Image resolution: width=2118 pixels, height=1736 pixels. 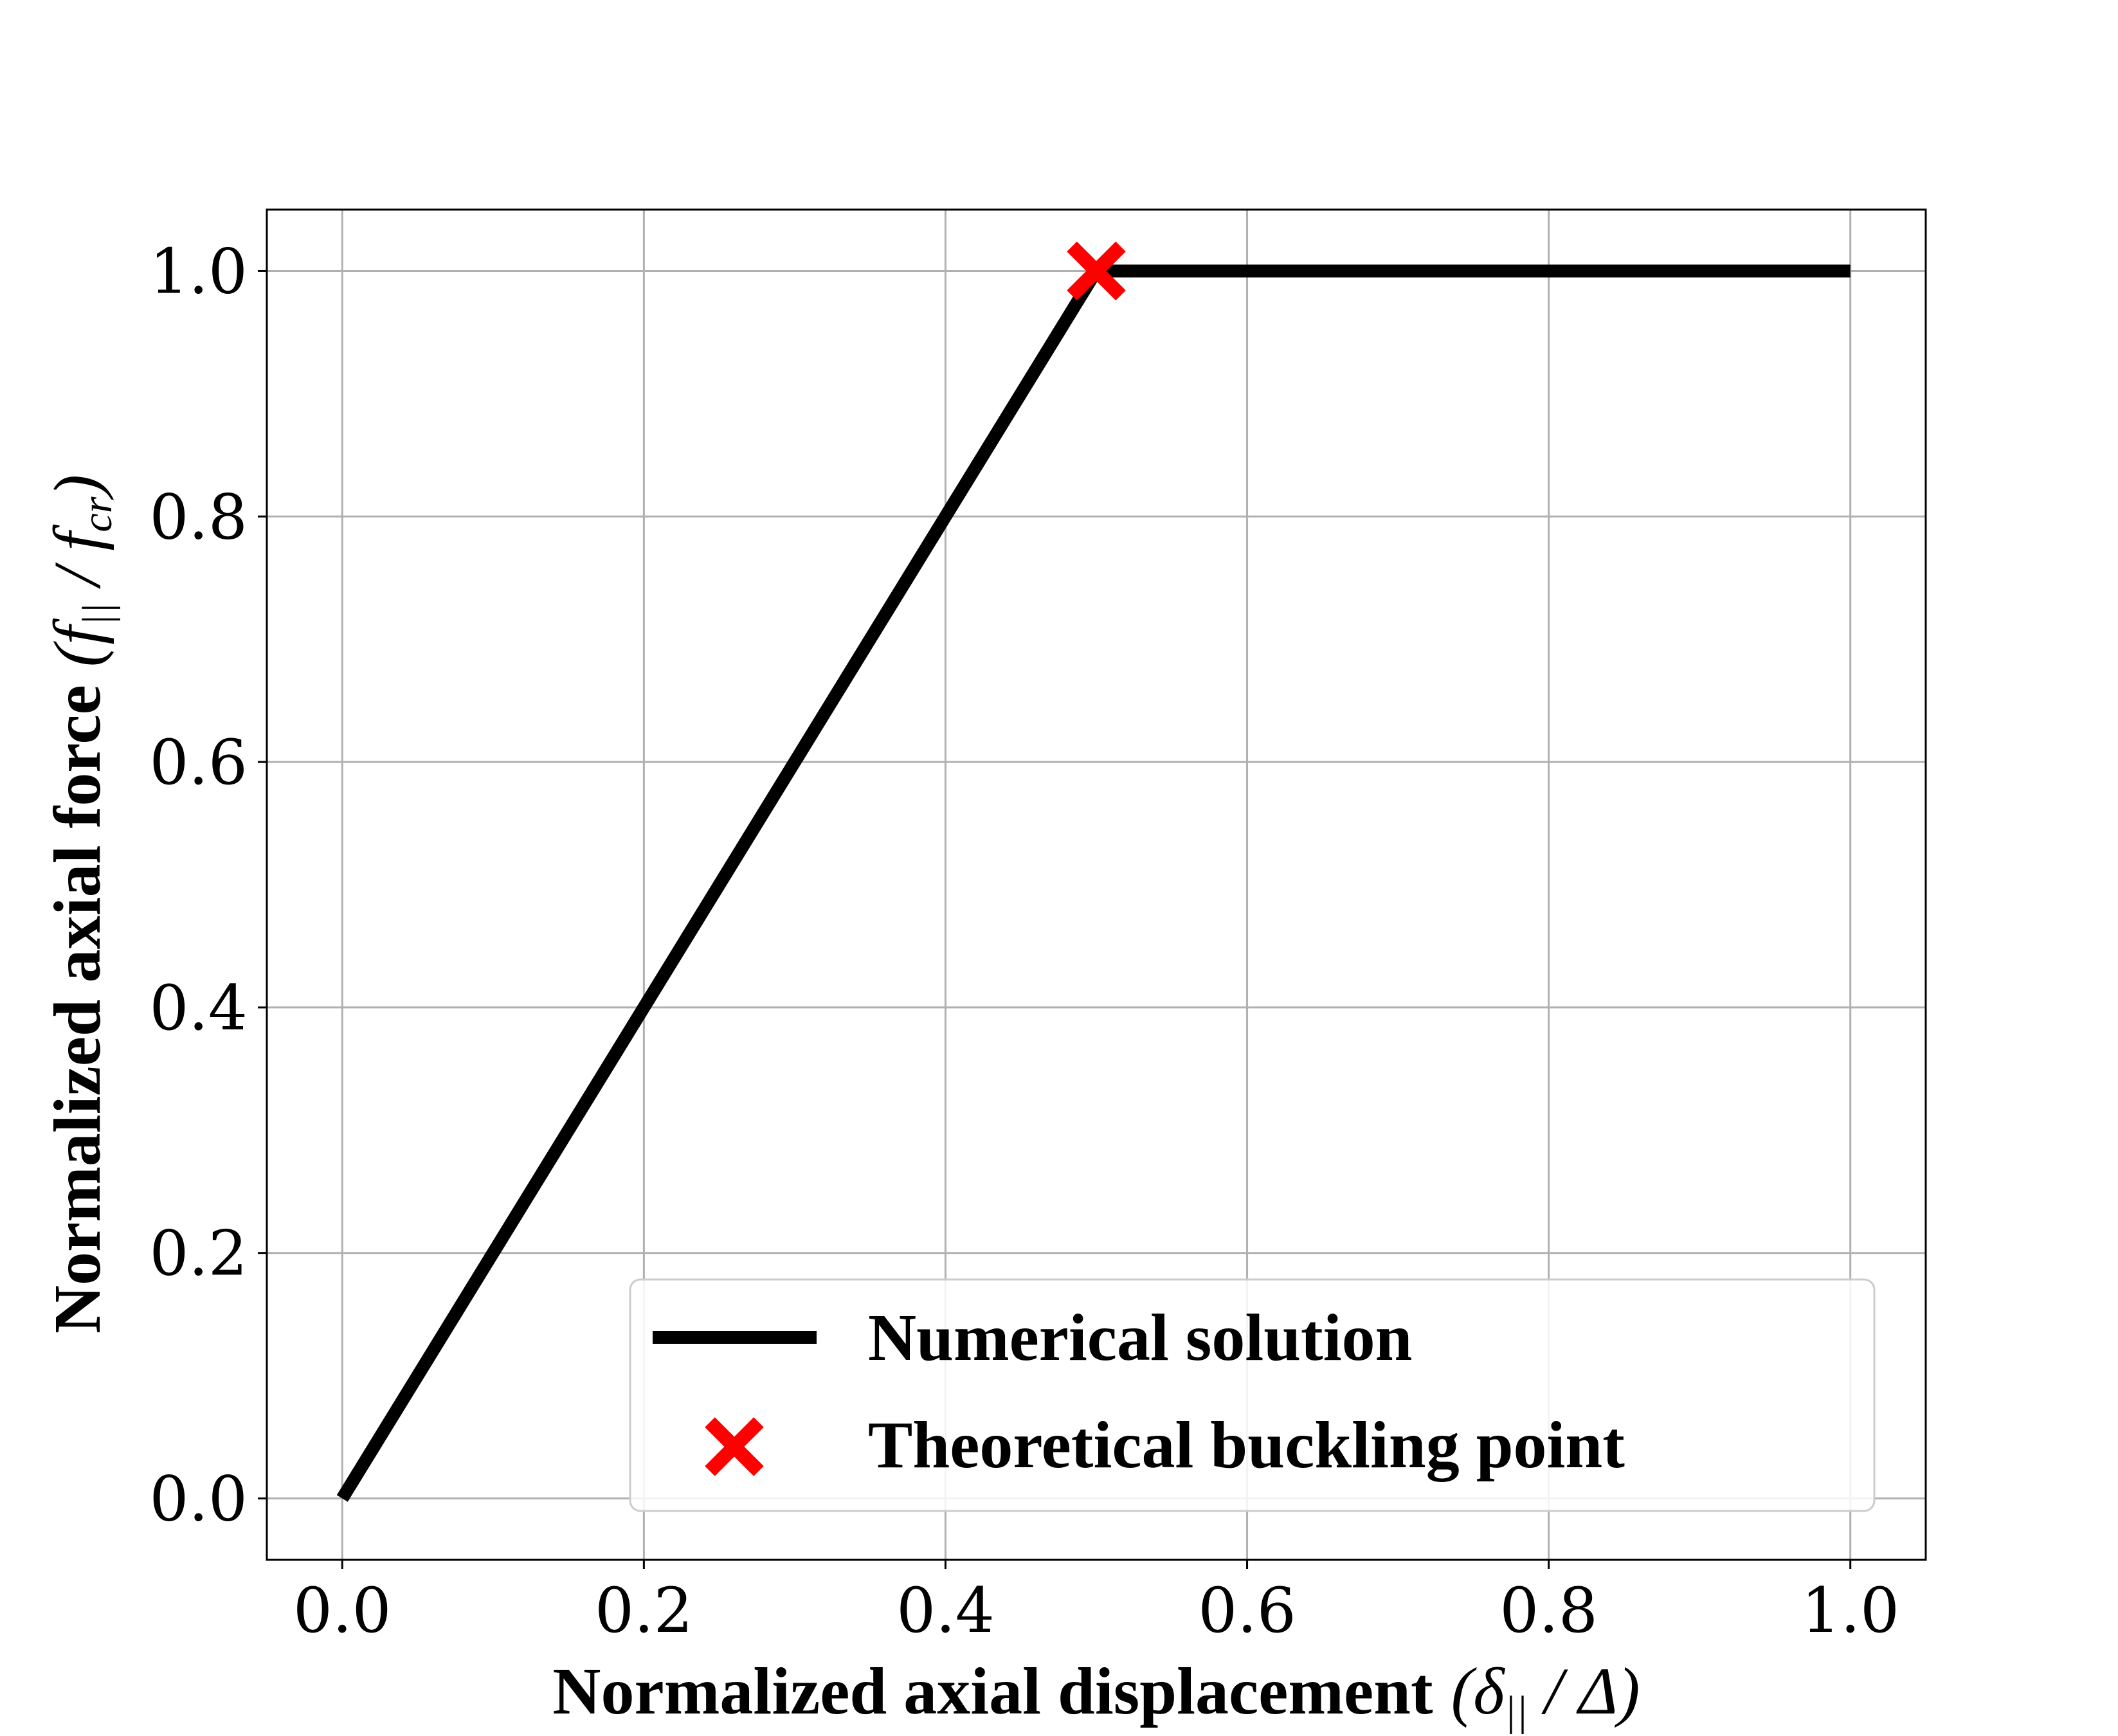 I want to click on buckling-point-marker-0-stroke-b, so click(x=1096, y=271).